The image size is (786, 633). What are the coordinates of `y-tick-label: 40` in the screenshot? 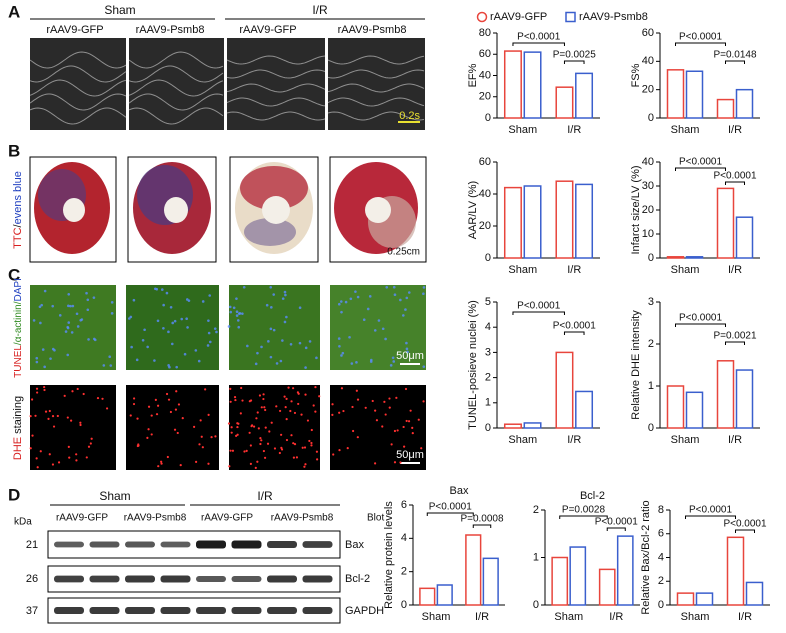 It's located at (648, 61).